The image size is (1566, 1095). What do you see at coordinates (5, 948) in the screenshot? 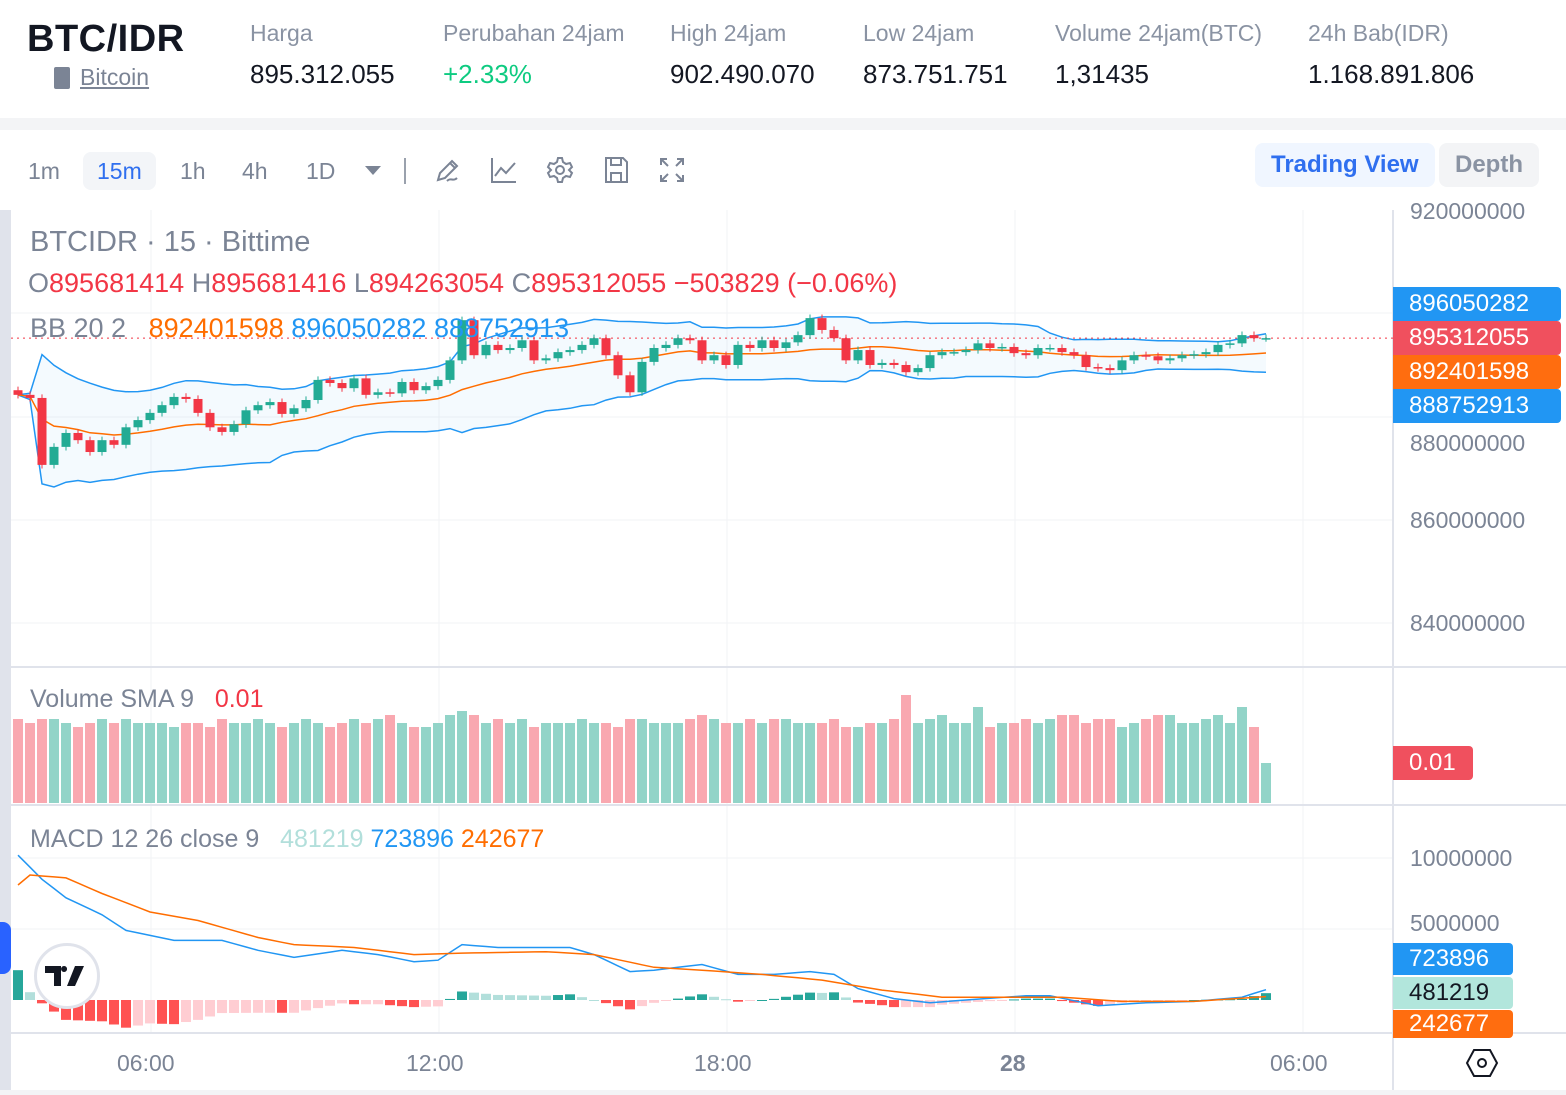
I see `sidebar-toggle-button` at bounding box center [5, 948].